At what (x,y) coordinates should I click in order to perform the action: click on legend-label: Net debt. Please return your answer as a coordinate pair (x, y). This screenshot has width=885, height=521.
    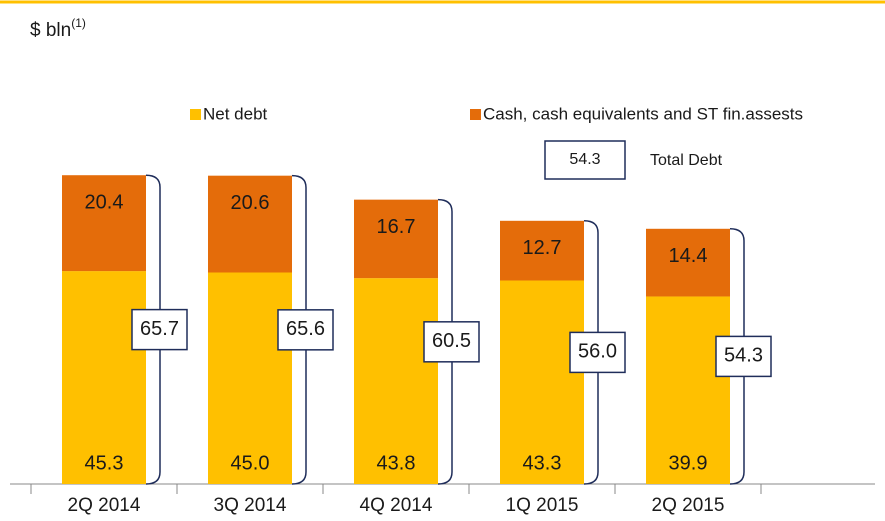
    Looking at the image, I should click on (235, 113).